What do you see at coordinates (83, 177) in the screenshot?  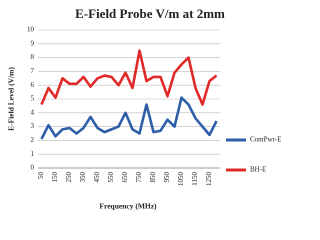 I see `x-tick-label: 350` at bounding box center [83, 177].